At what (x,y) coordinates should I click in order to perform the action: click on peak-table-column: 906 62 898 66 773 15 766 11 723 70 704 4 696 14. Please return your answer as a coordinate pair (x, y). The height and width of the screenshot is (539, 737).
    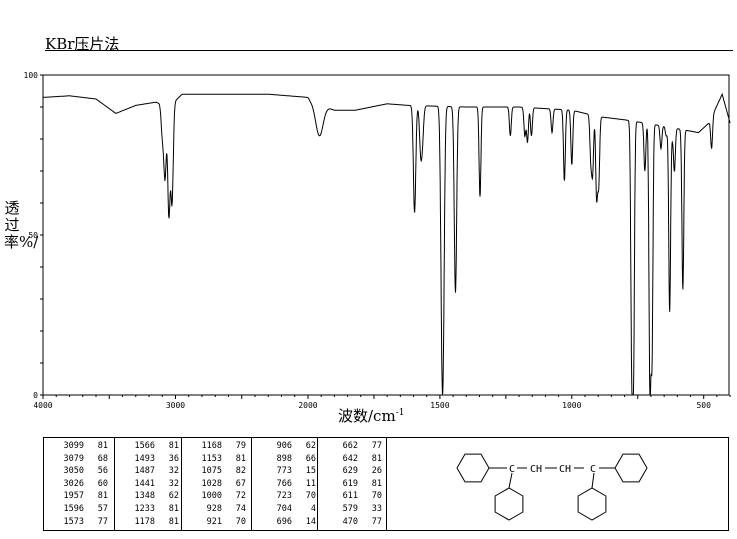
    Looking at the image, I should click on (285, 484).